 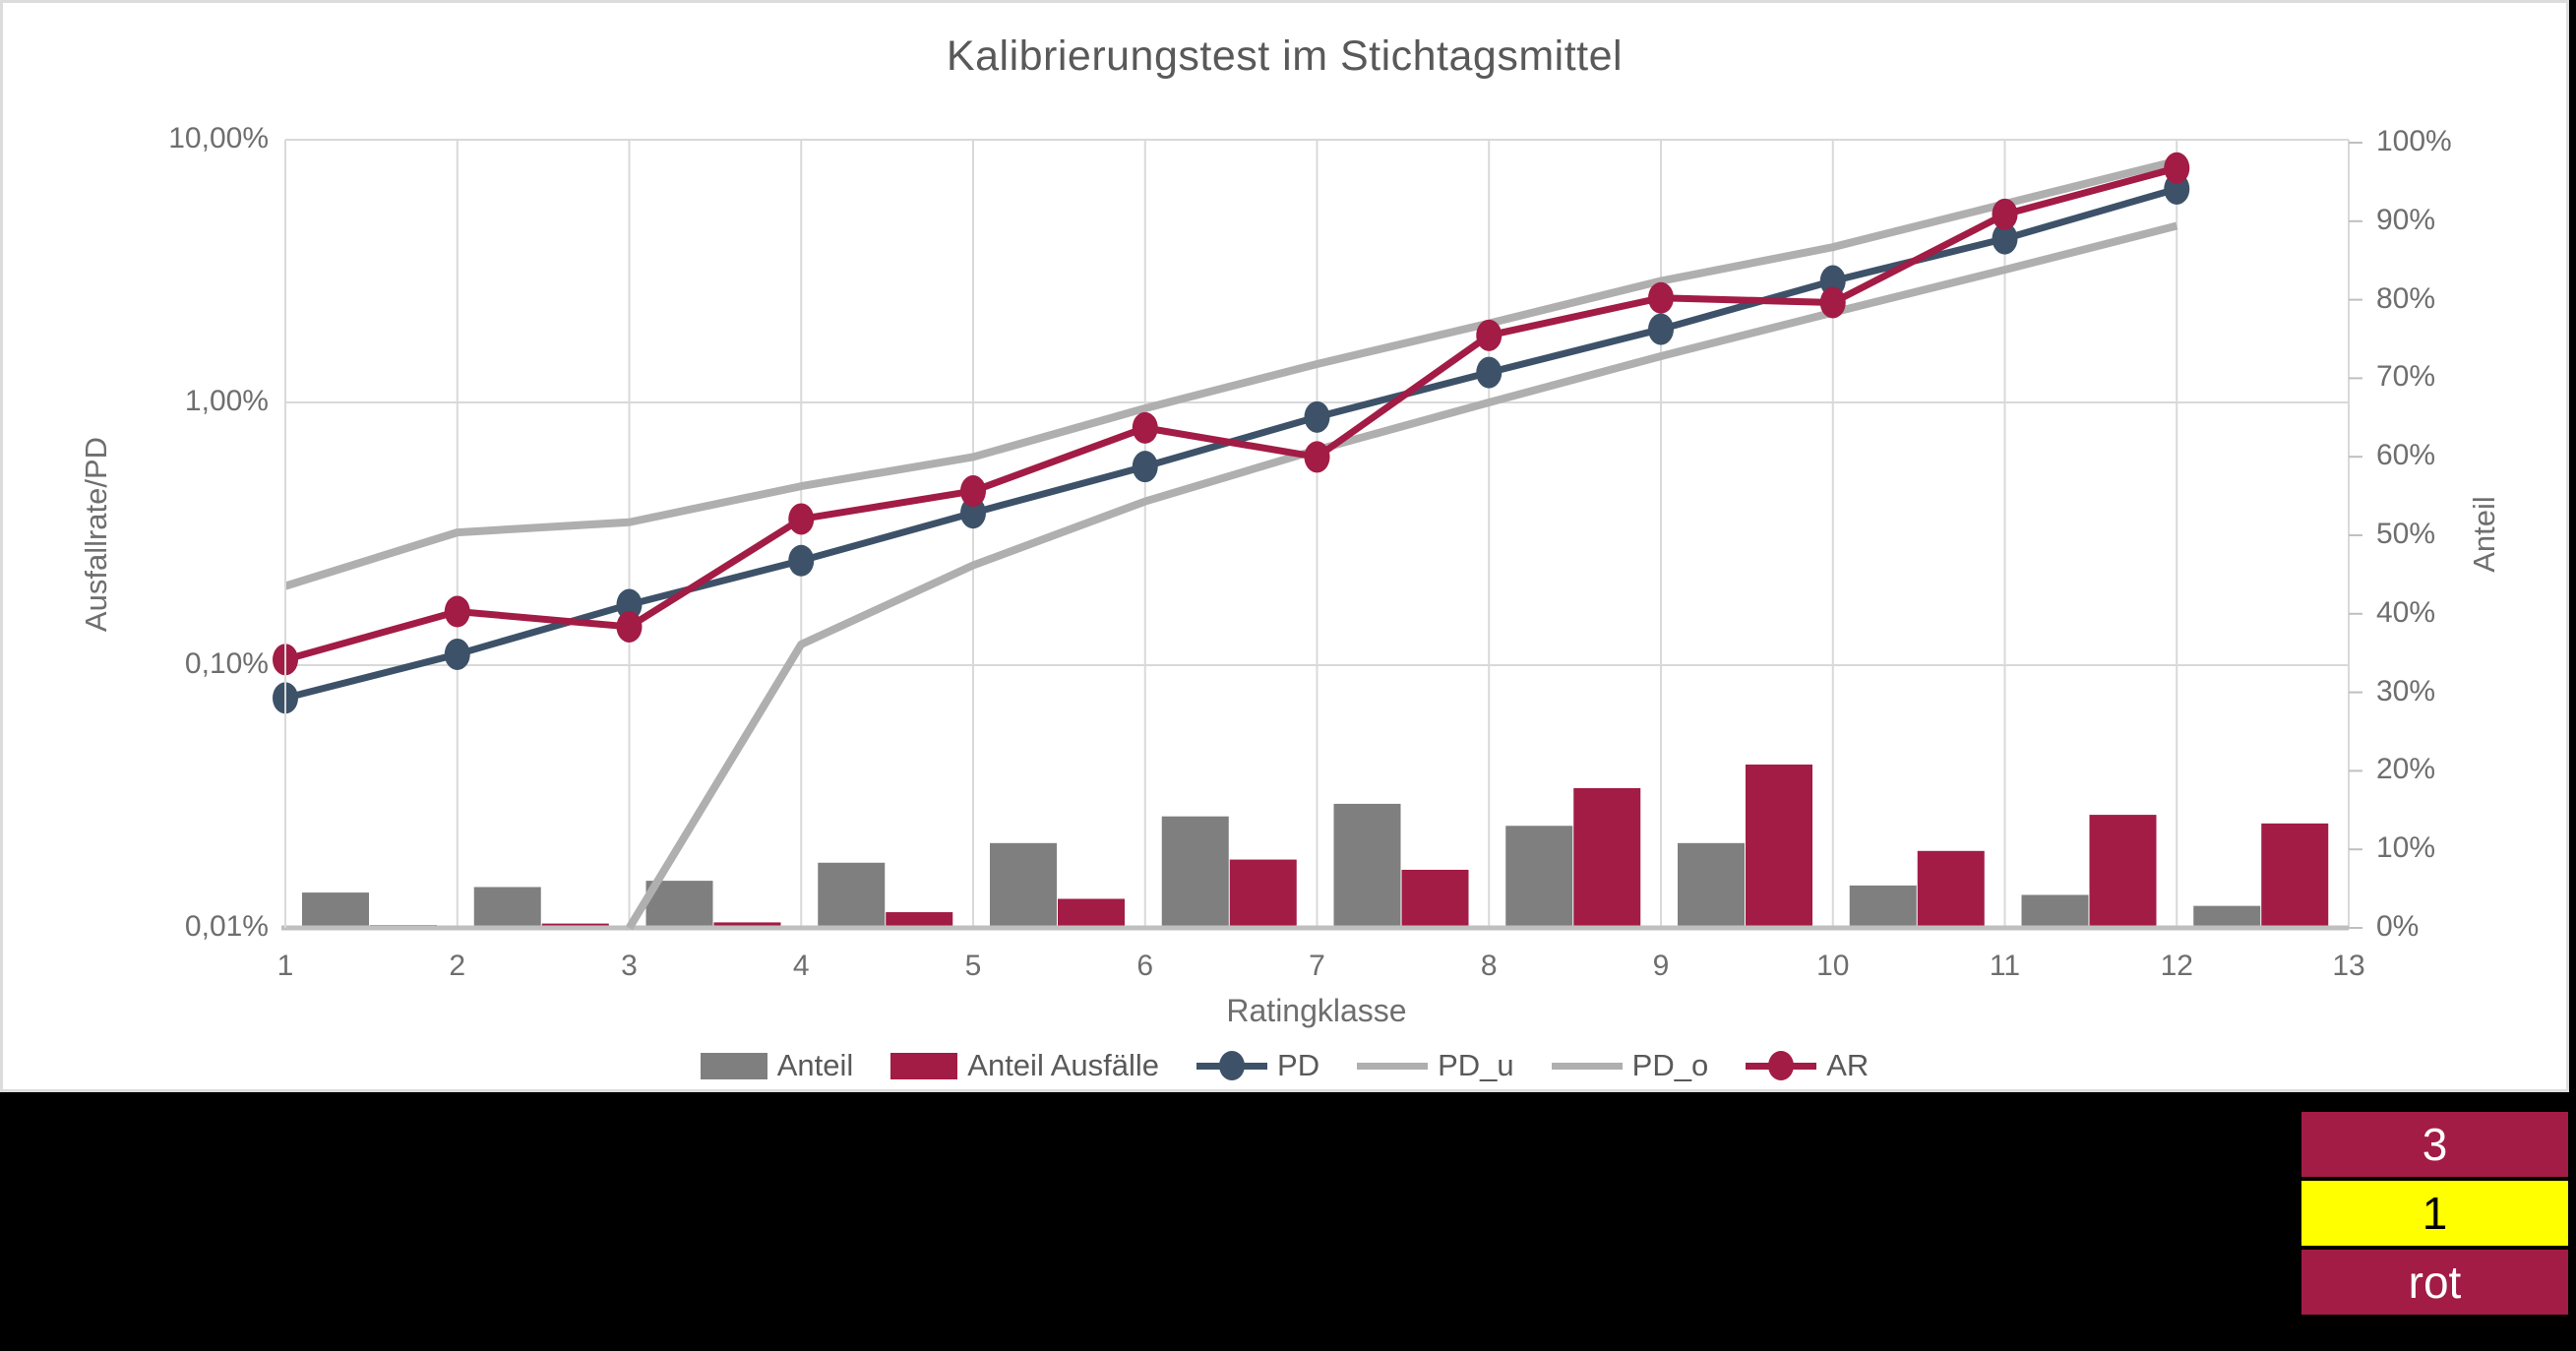 What do you see at coordinates (226, 927) in the screenshot?
I see `y-left-tick-label: 0,01%` at bounding box center [226, 927].